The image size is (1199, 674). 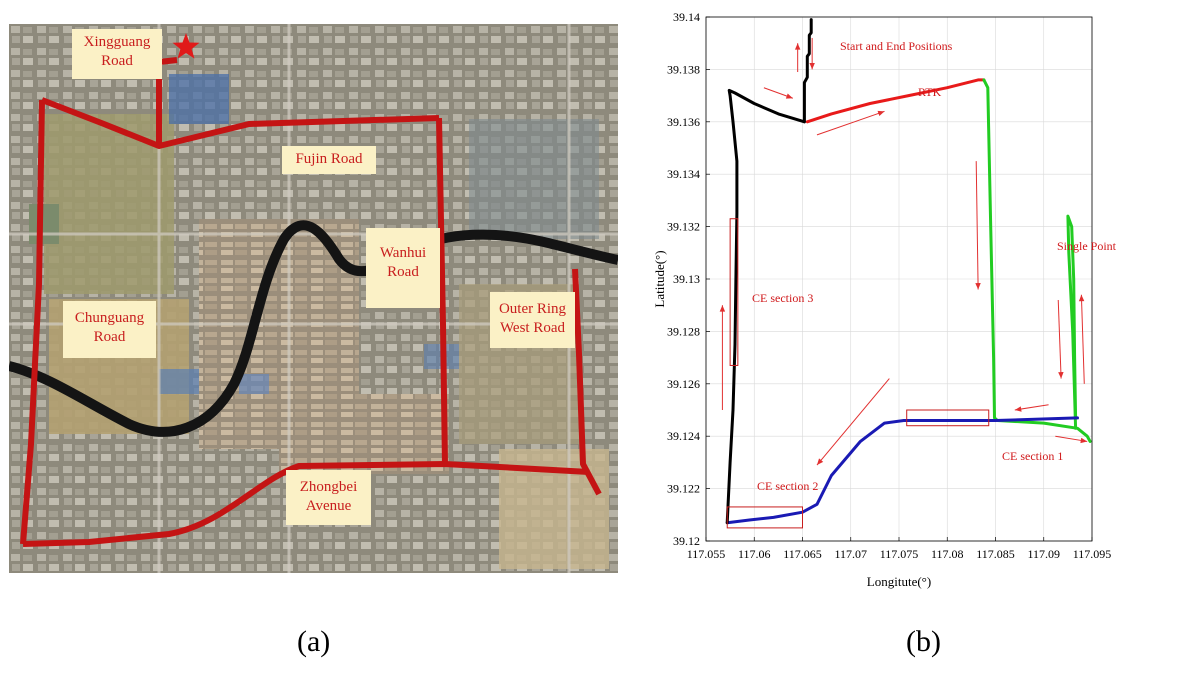 What do you see at coordinates (1072, 322) in the screenshot?
I see `series-single-point-spike` at bounding box center [1072, 322].